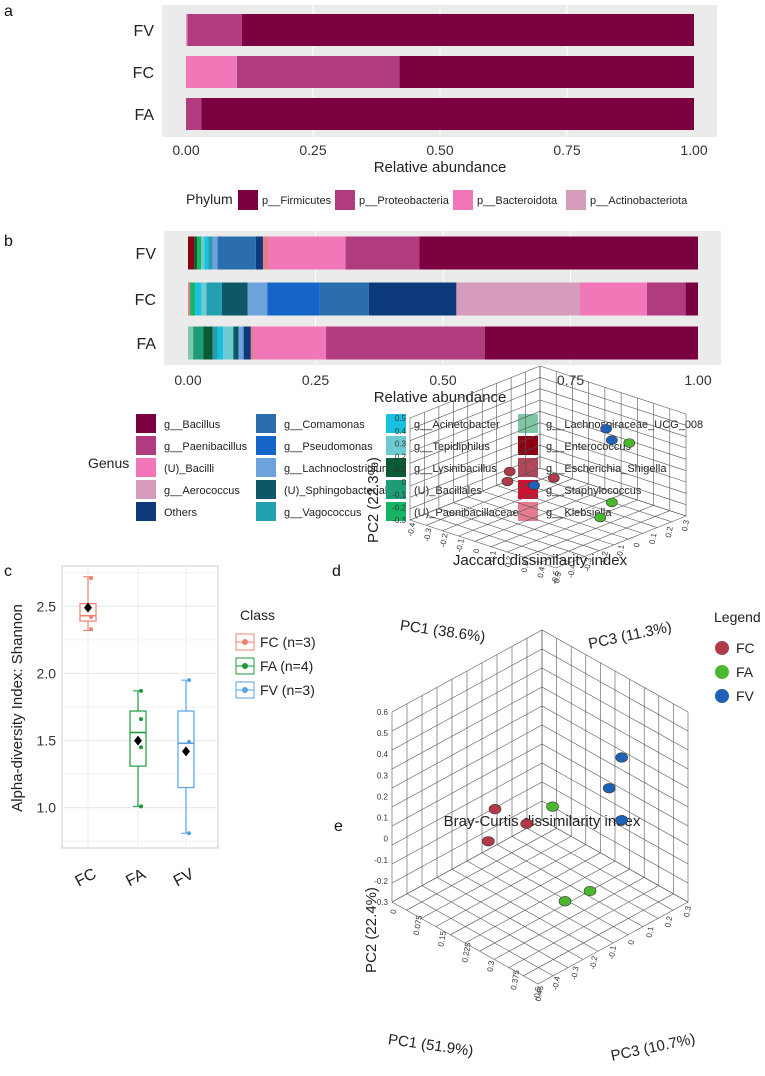  Describe the element at coordinates (591, 343) in the screenshot. I see `bar-segment-fa-g-bacillus` at that location.